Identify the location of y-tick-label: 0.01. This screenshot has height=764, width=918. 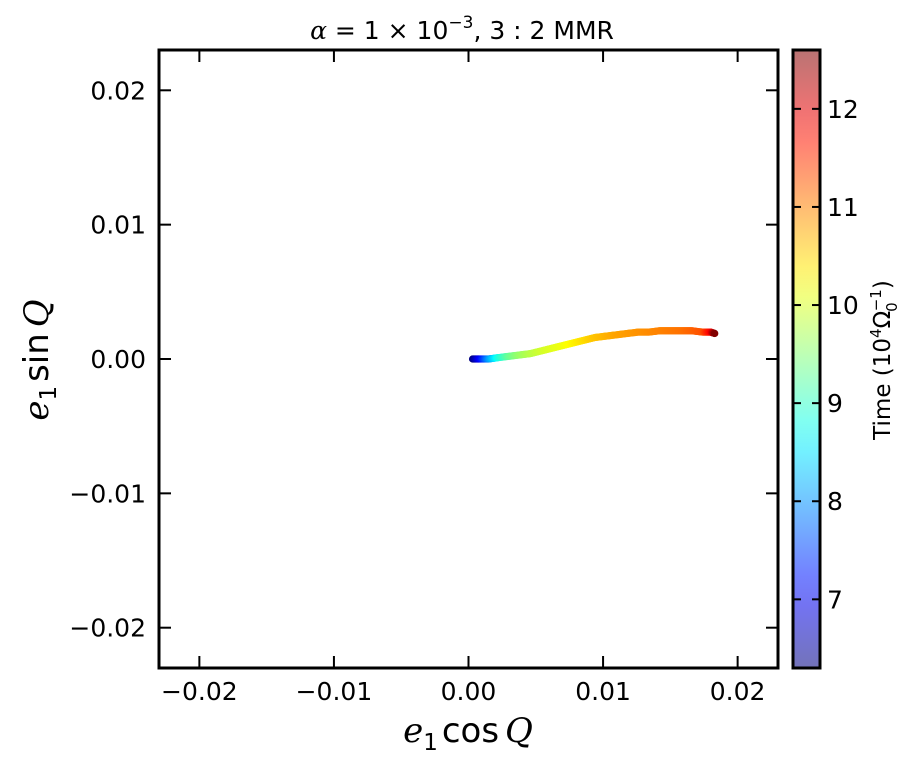
(118, 225).